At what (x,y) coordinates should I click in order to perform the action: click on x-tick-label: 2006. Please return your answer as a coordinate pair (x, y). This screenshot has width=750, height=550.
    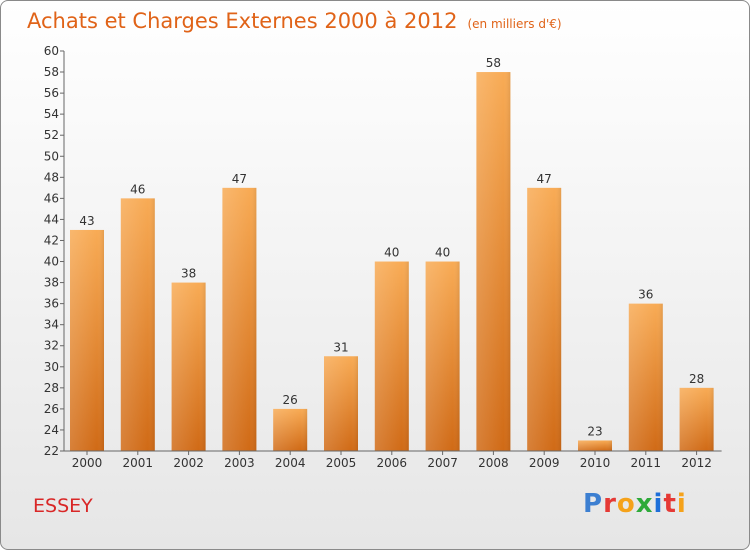
    Looking at the image, I should click on (392, 463).